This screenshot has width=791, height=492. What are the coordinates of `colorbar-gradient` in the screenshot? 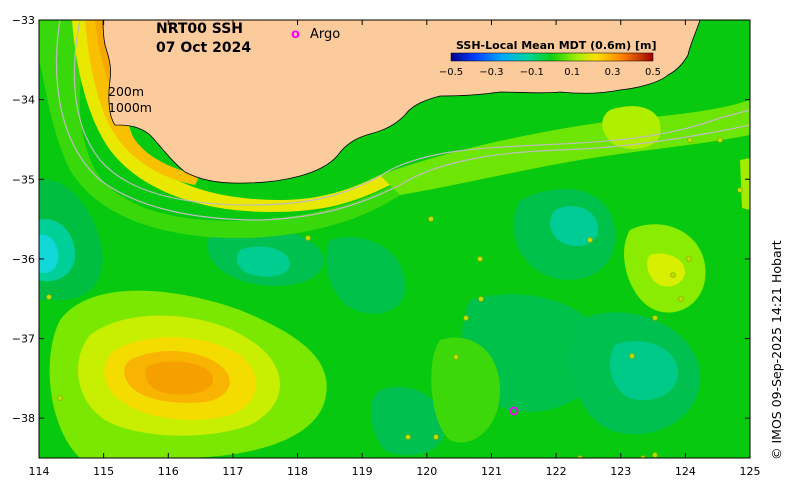 It's located at (552, 57).